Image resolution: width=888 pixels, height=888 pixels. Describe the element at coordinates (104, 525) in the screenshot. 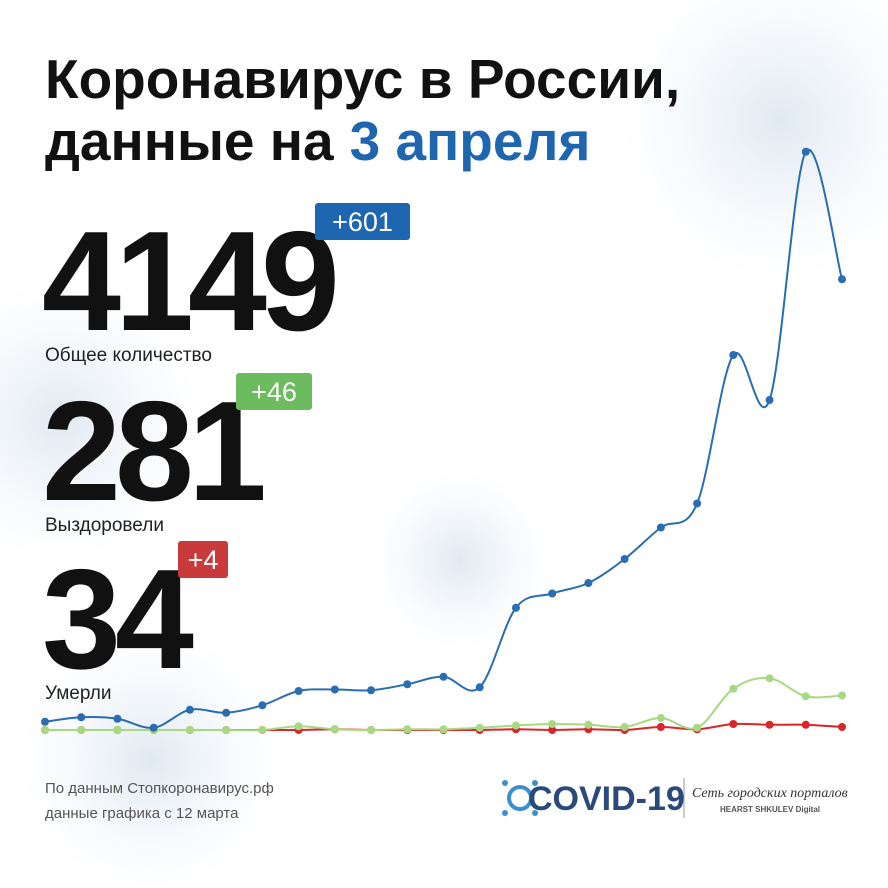

I see `stat-label: Выздоровели` at that location.